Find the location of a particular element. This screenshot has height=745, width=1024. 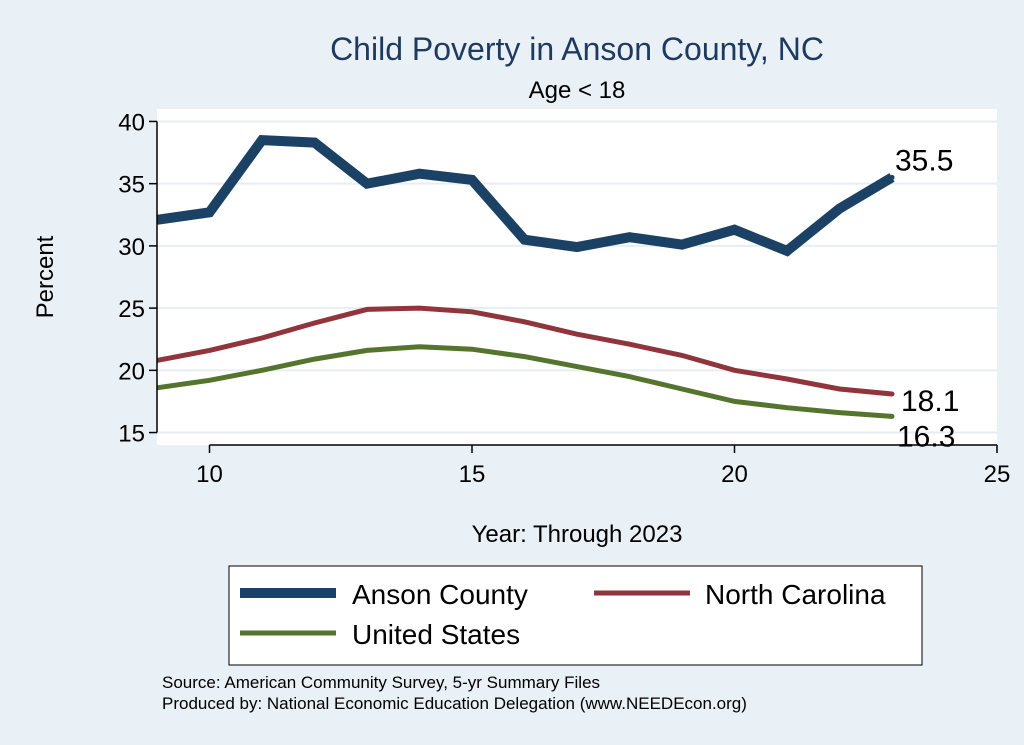

end-point-anson-county is located at coordinates (892, 177).